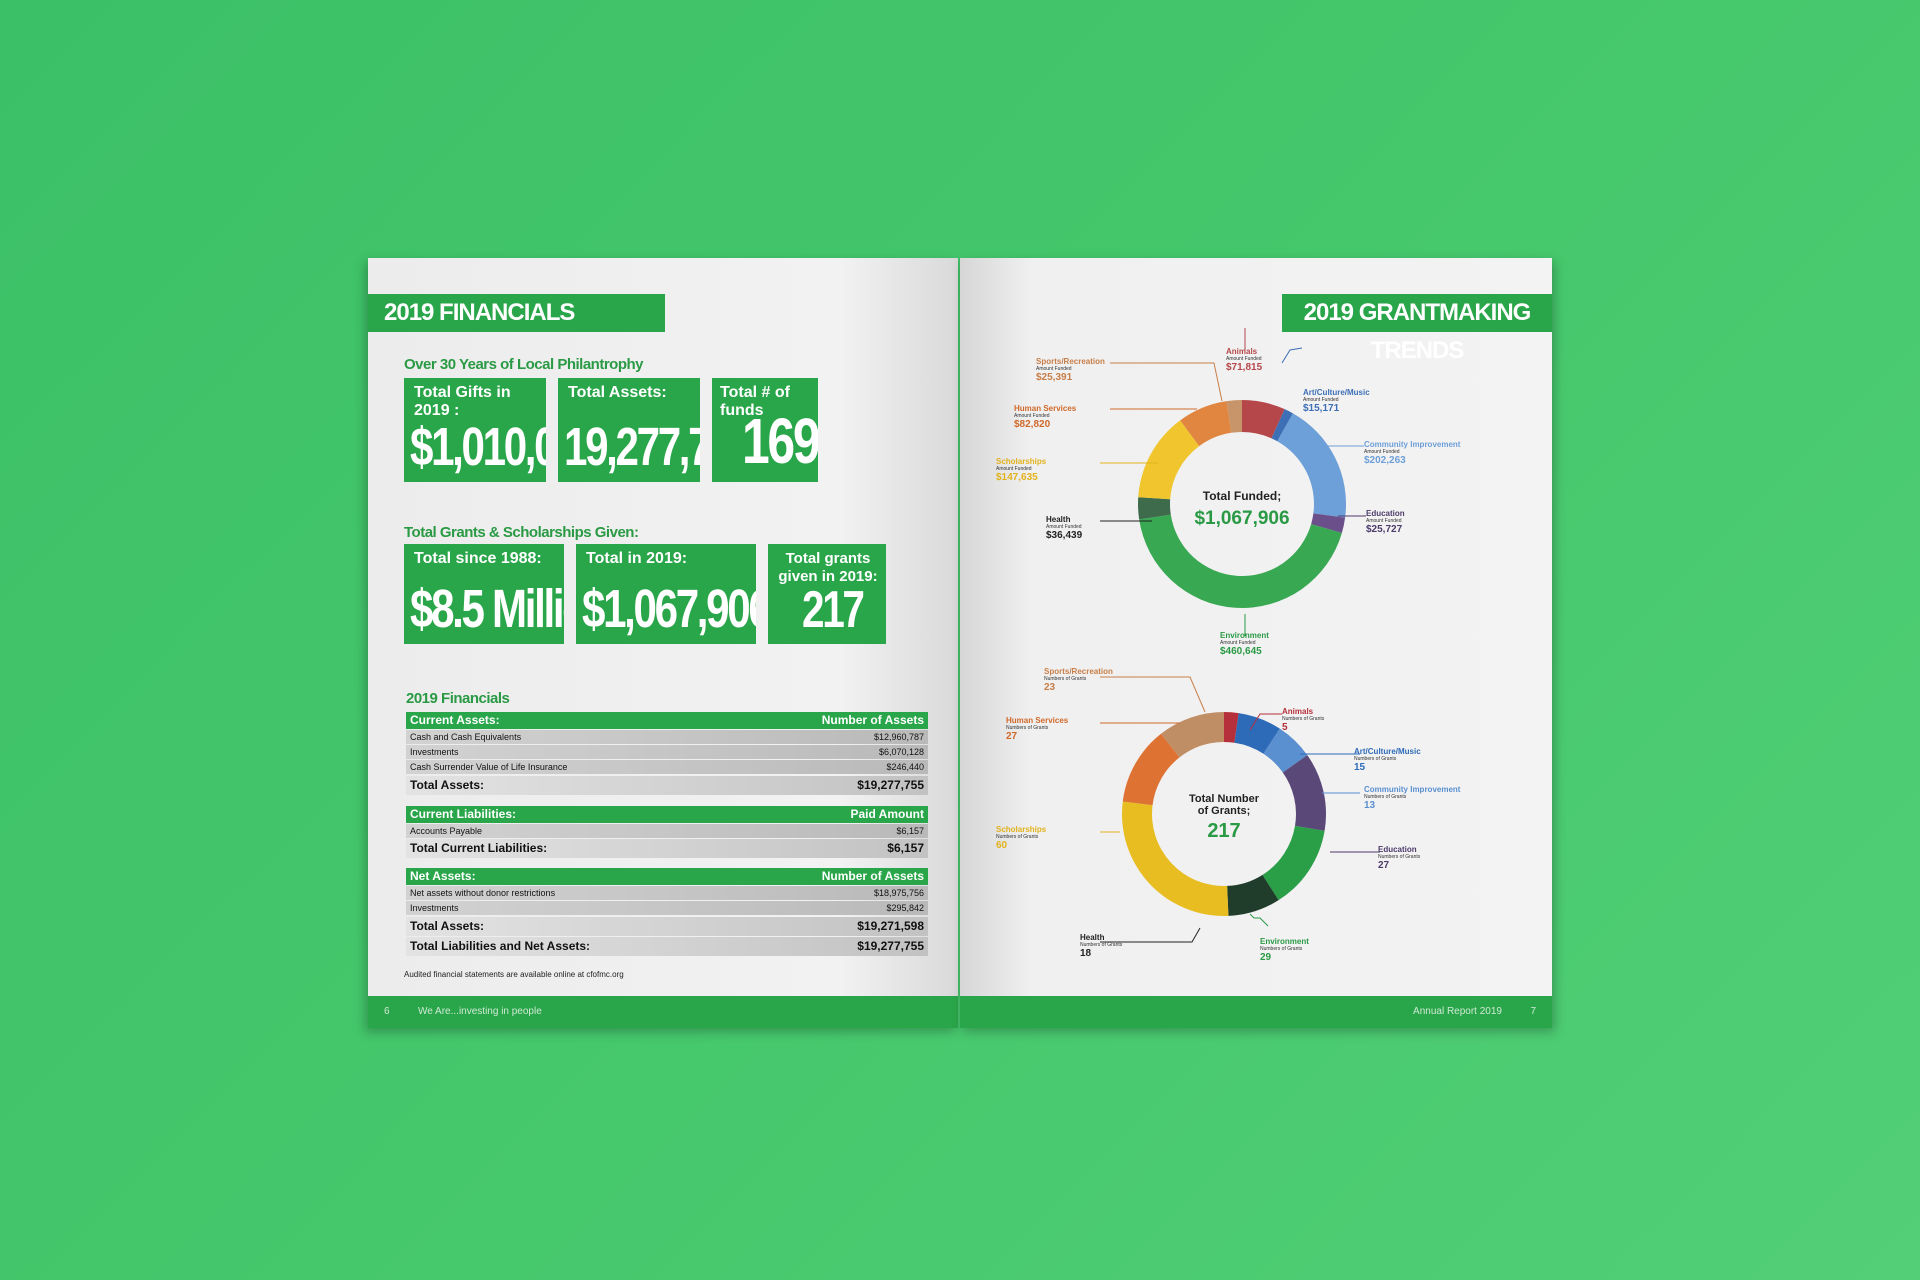 This screenshot has height=1280, width=1920. Describe the element at coordinates (1021, 470) in the screenshot. I see `callout-scholarships-amount: Scholarships Amount Funded $147,635` at that location.